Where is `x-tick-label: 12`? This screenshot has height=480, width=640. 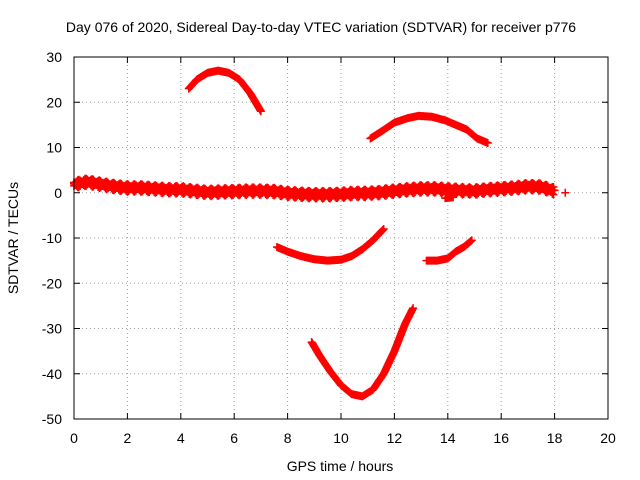 x-tick-label: 12 is located at coordinates (395, 438).